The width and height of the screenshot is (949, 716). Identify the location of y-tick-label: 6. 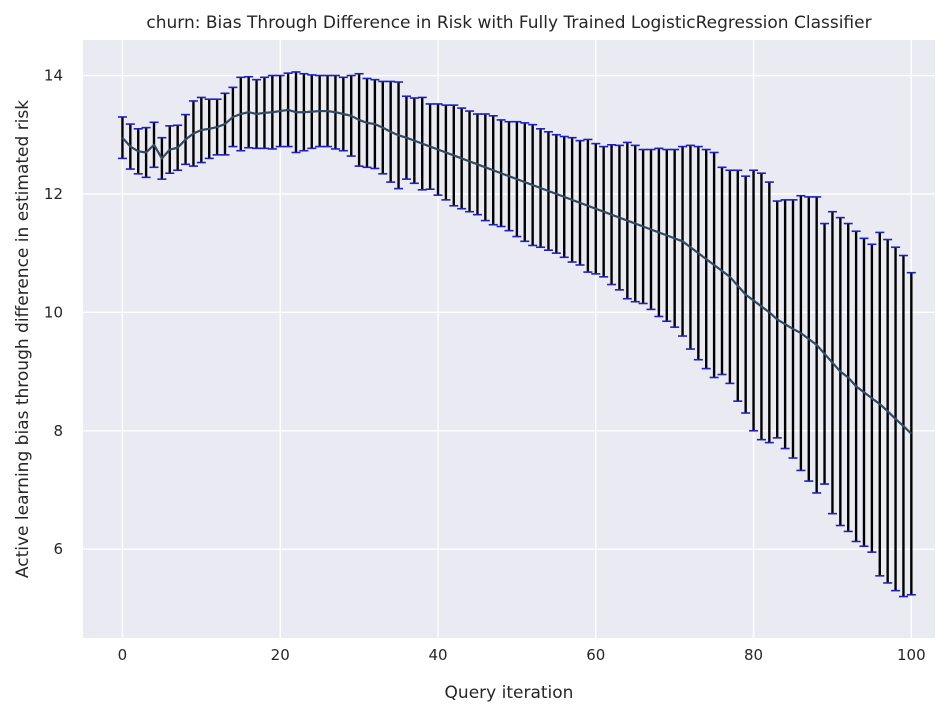
(58, 549).